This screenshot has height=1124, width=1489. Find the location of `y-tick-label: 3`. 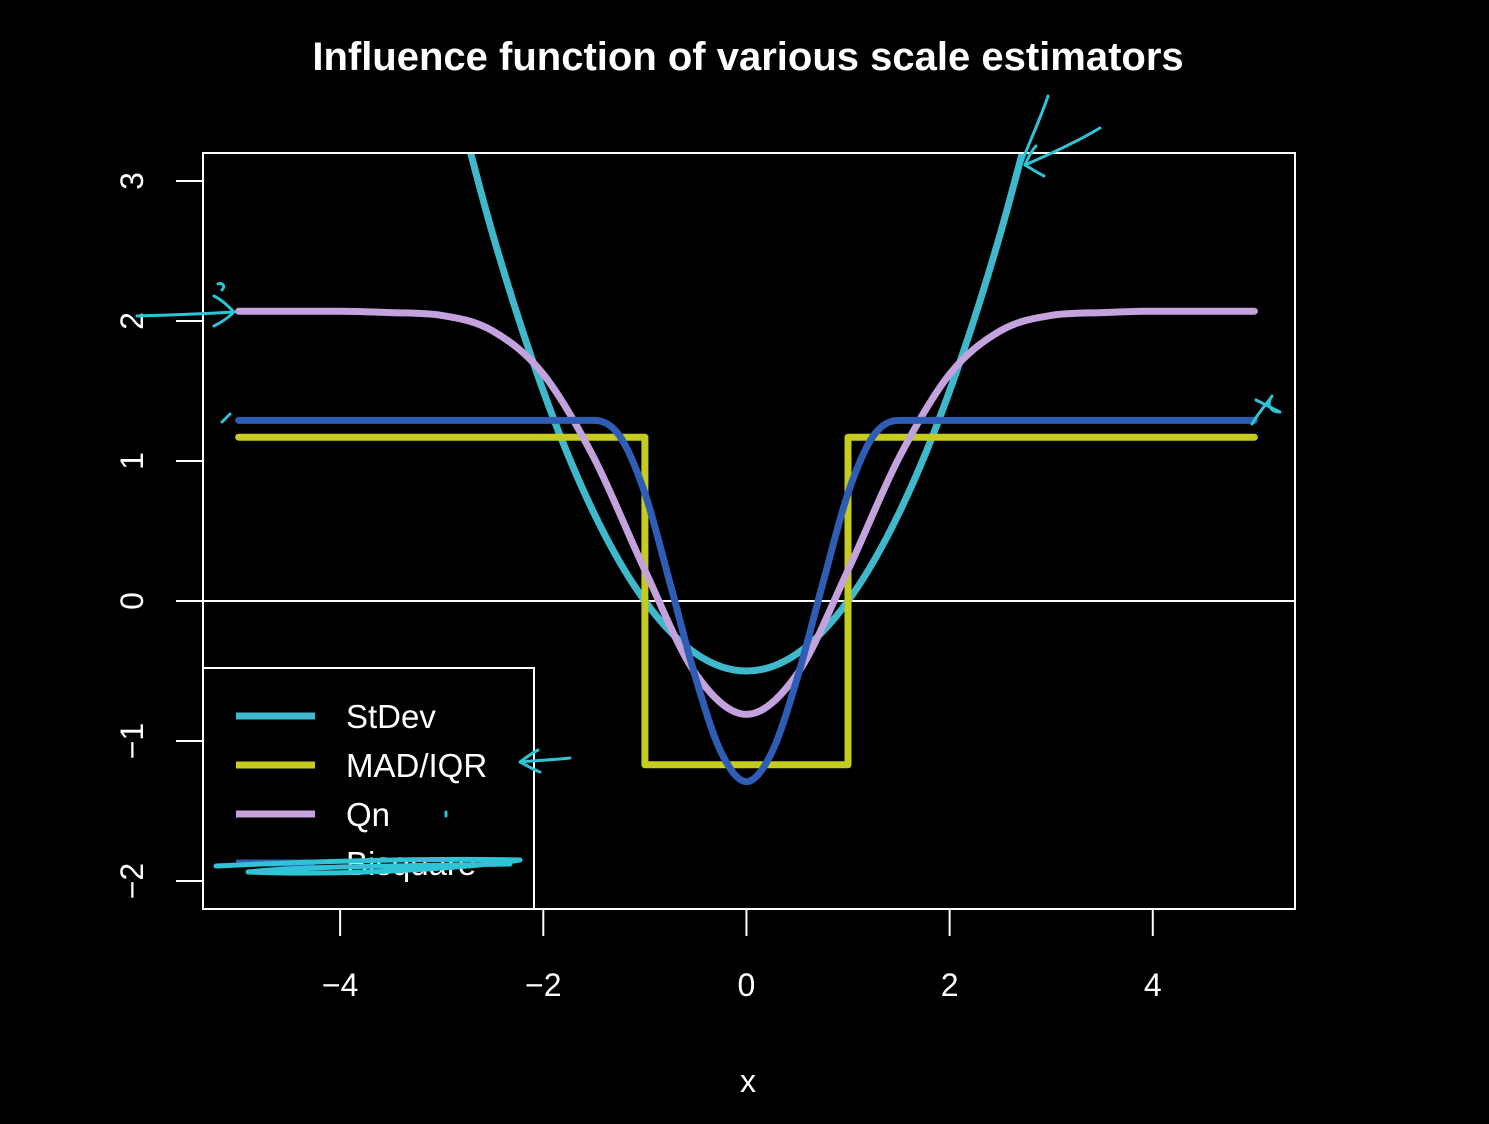

y-tick-label: 3 is located at coordinates (132, 181).